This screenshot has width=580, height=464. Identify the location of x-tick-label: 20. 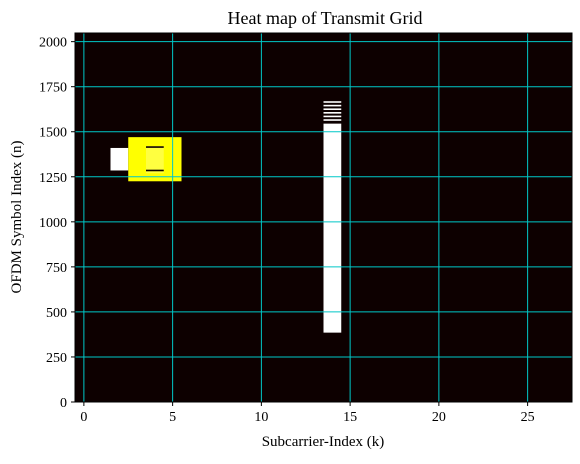
(439, 417).